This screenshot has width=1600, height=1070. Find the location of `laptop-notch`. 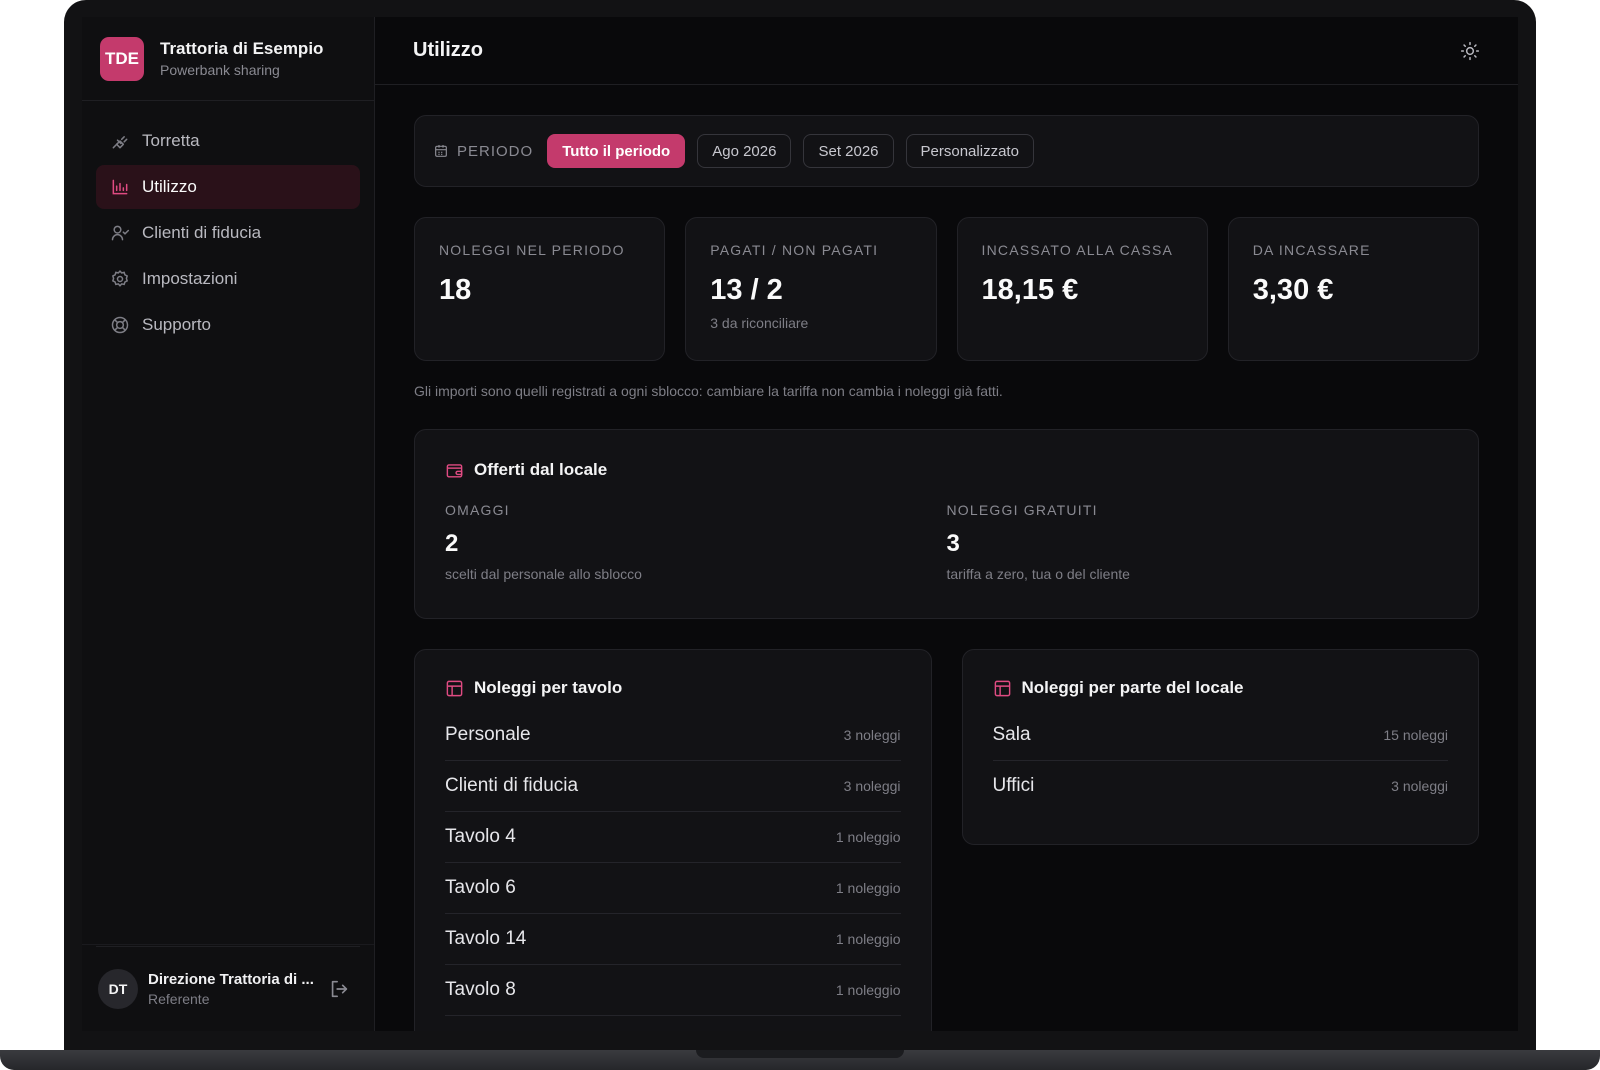

laptop-notch is located at coordinates (800, 1054).